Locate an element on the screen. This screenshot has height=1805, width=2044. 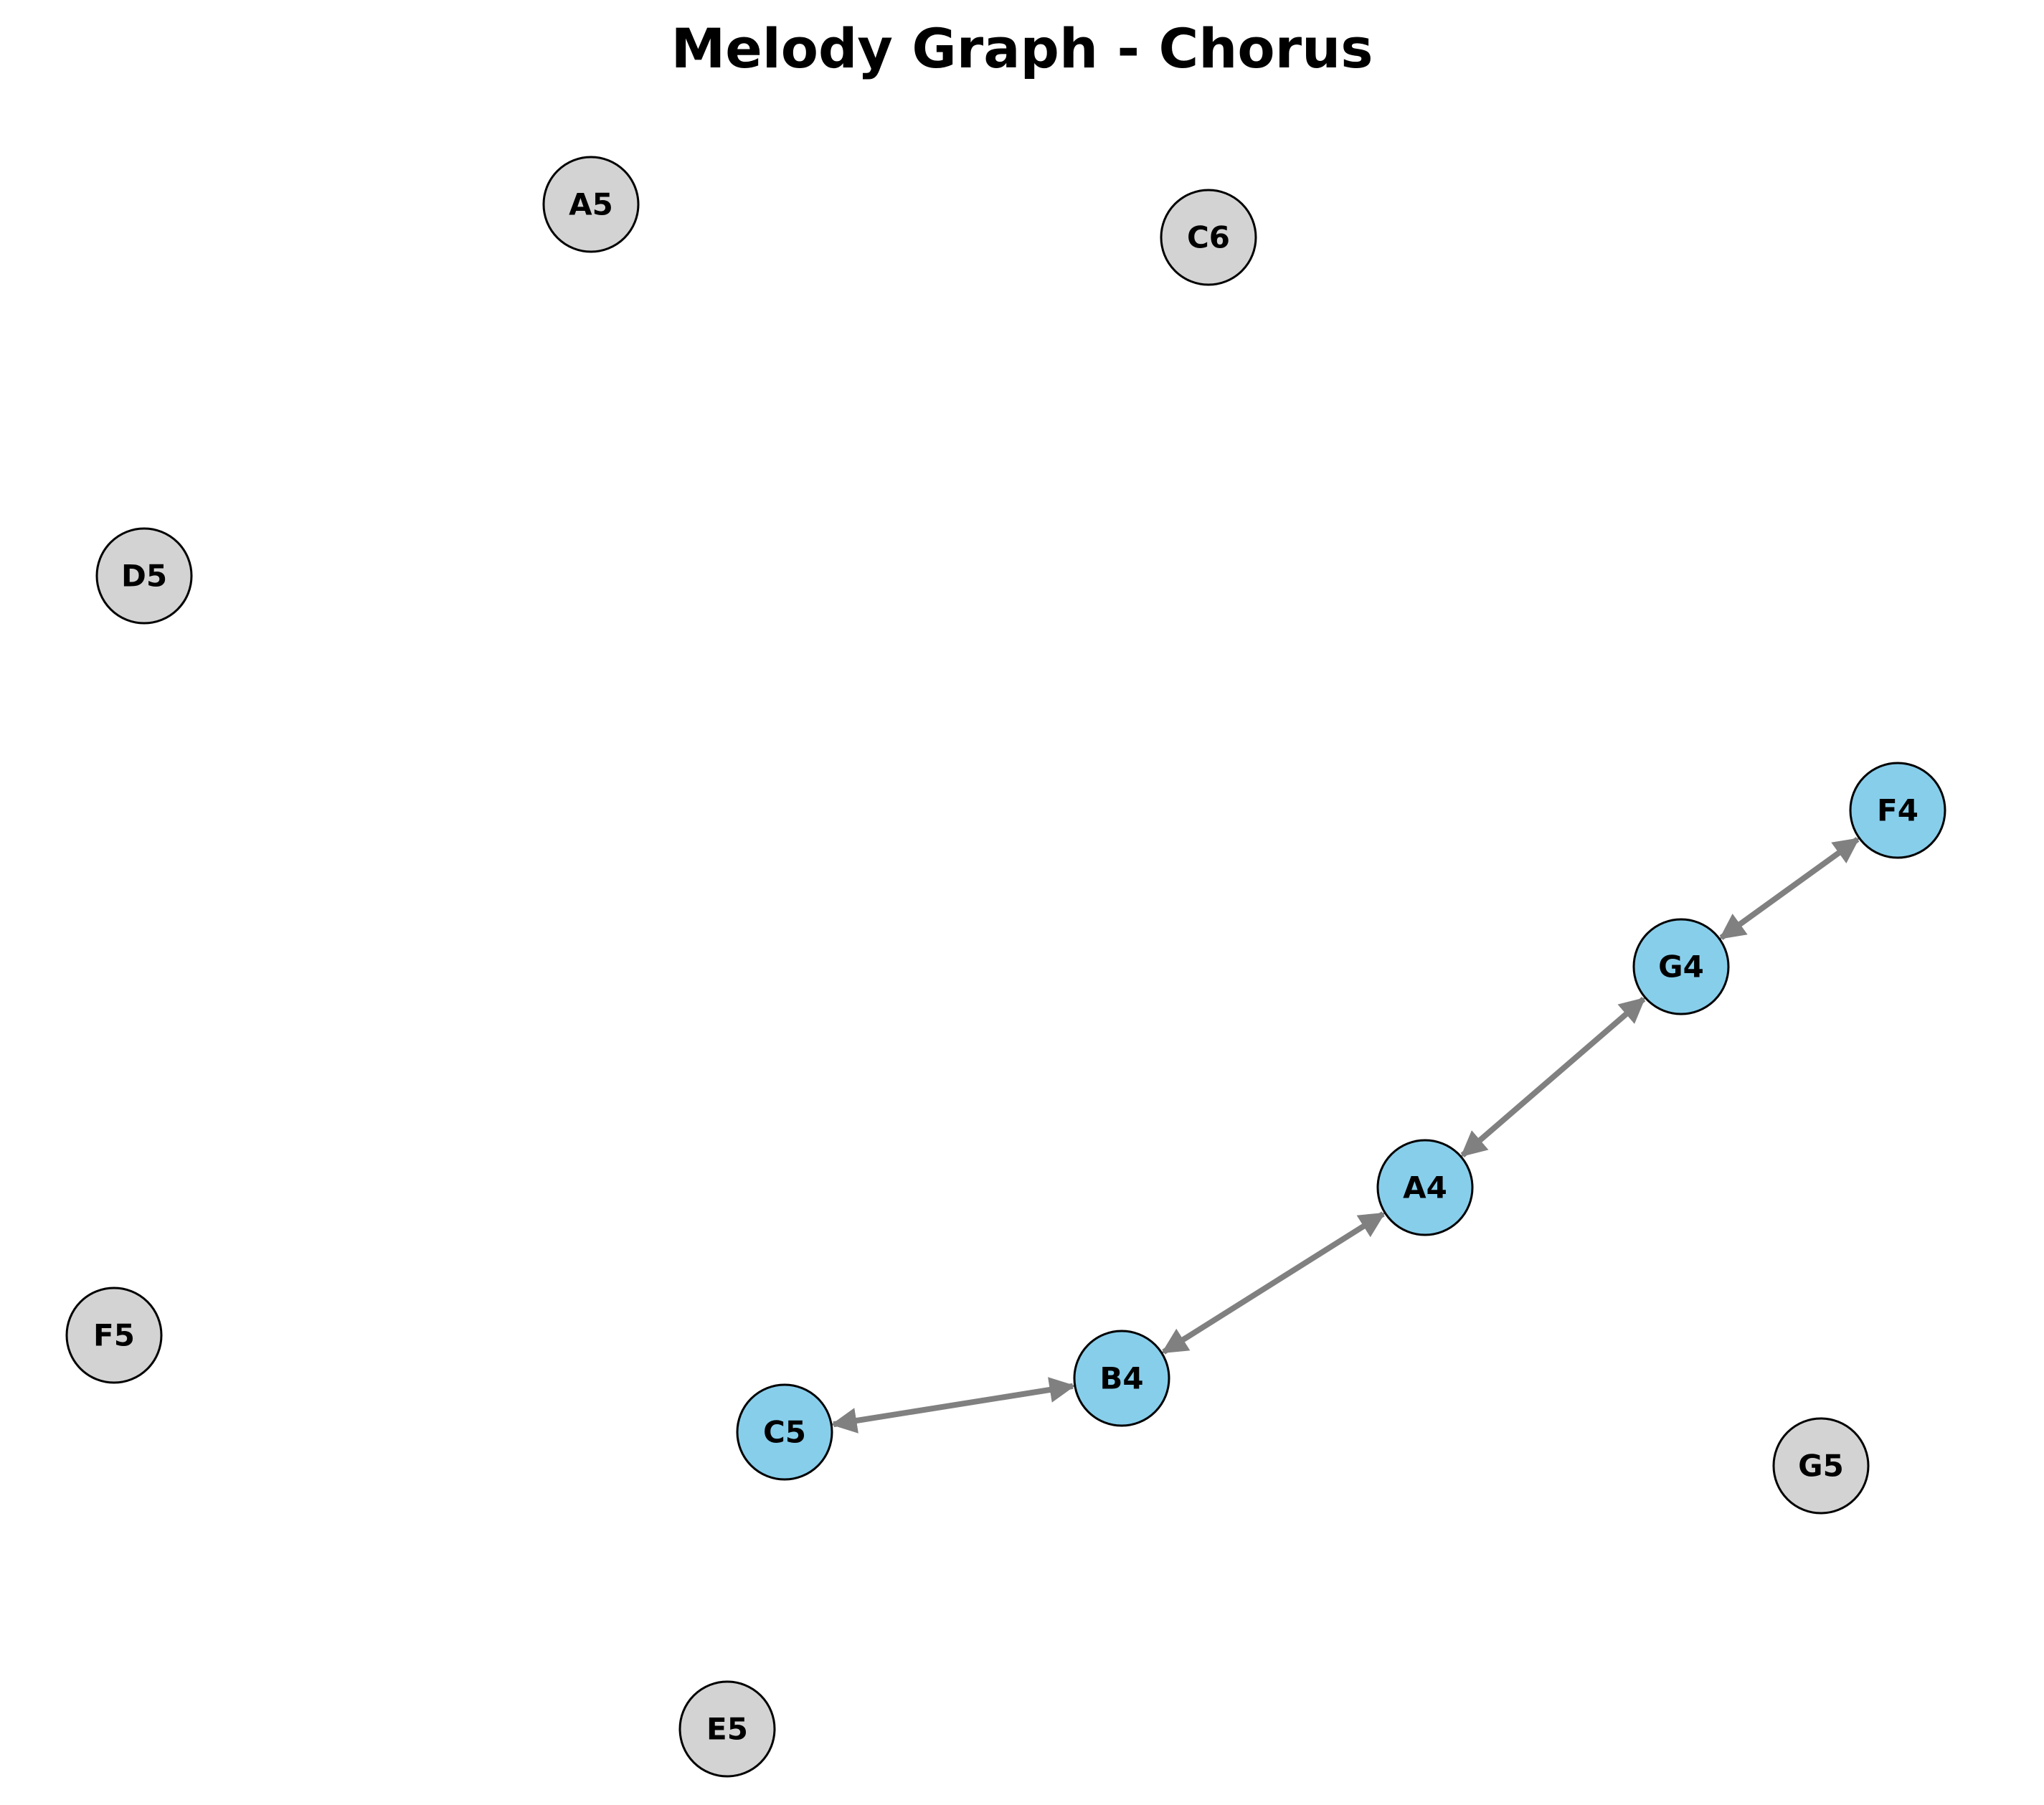
node-circle-E5 is located at coordinates (727, 1729).